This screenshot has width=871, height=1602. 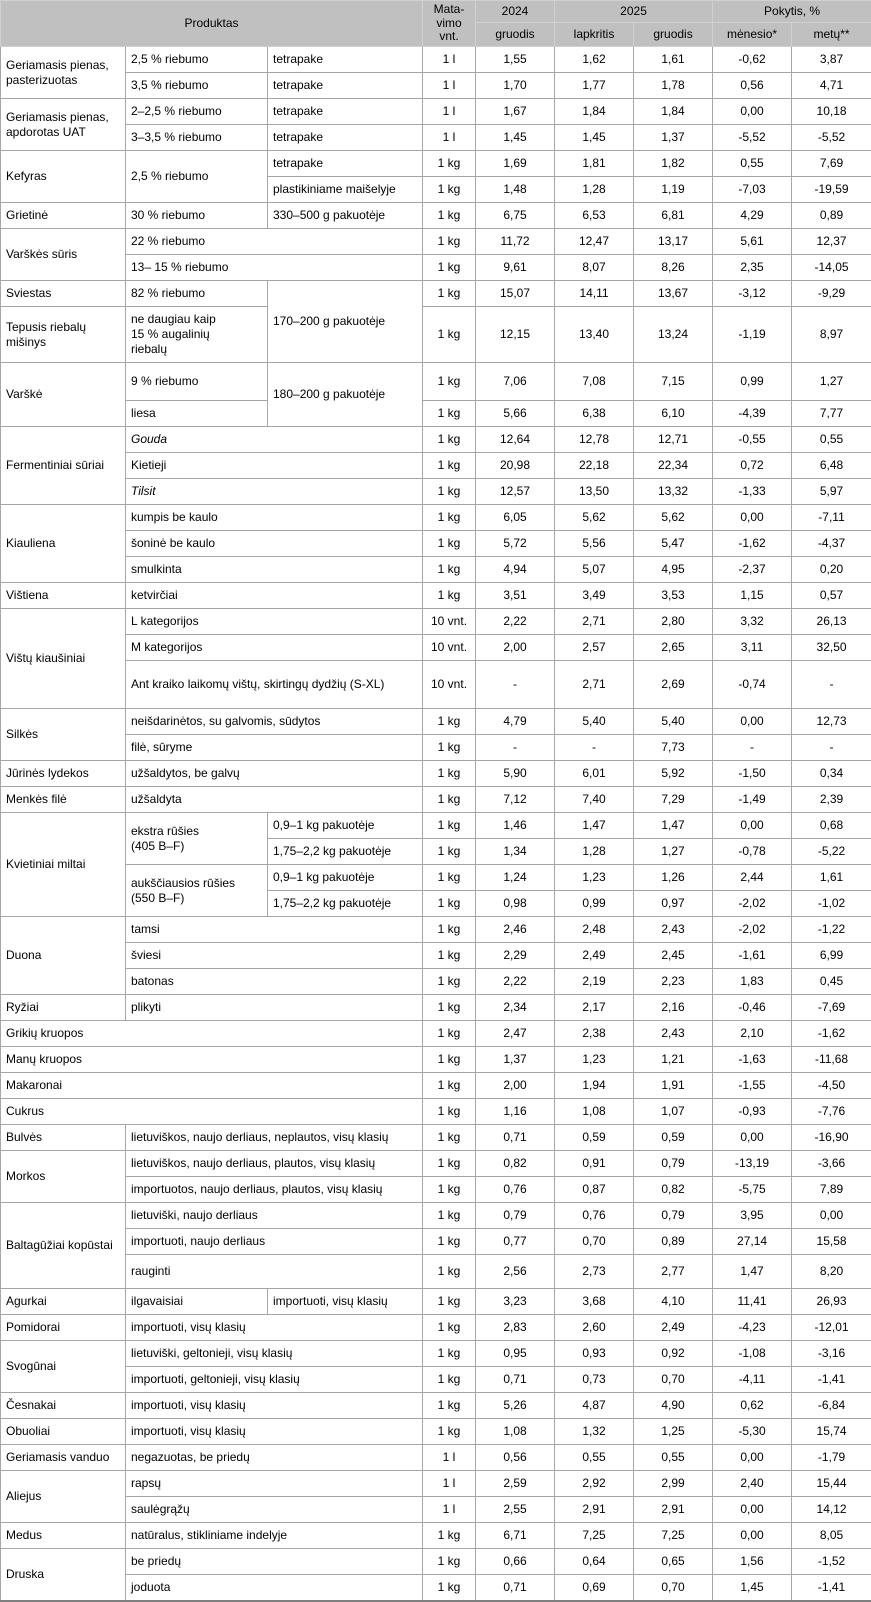 What do you see at coordinates (673, 1354) in the screenshot?
I see `value-cell: 0,92` at bounding box center [673, 1354].